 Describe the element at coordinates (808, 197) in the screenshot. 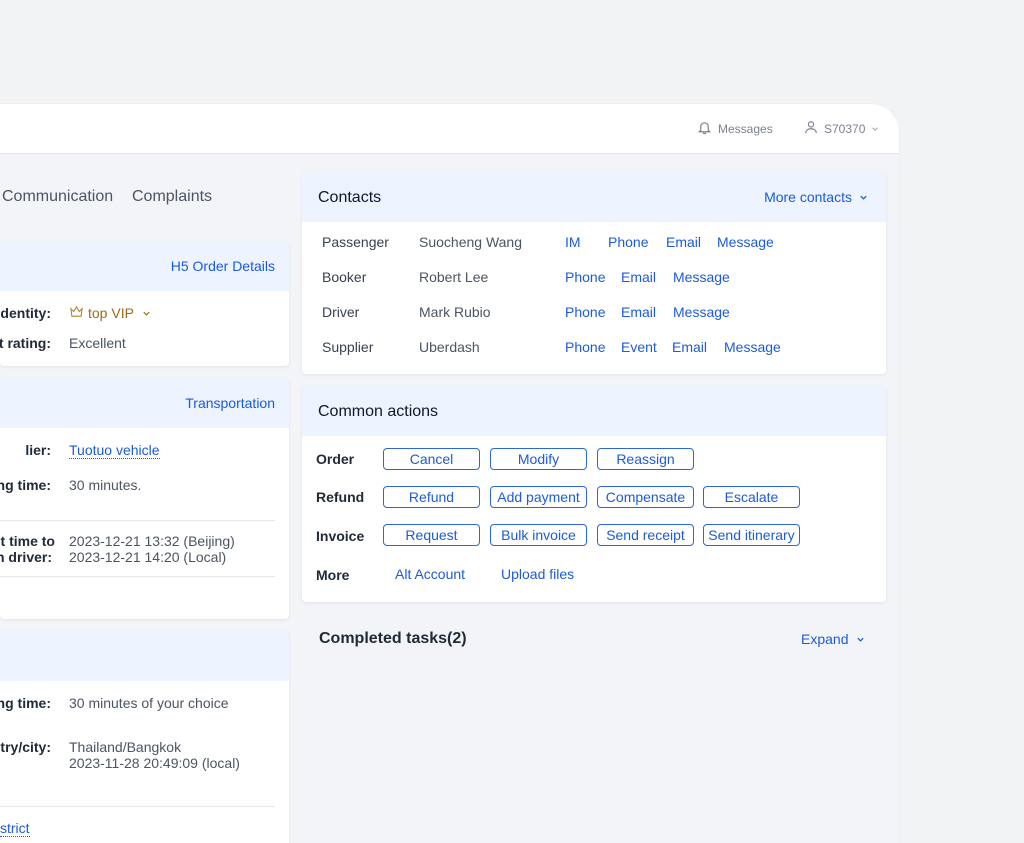

I see `more-contacts-label: More contacts` at that location.